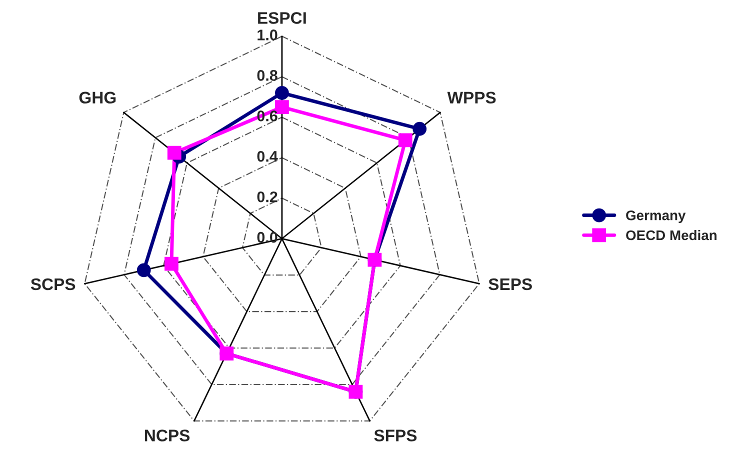 This screenshot has width=742, height=453. Describe the element at coordinates (395, 436) in the screenshot. I see `spoke-label: SFPS` at that location.